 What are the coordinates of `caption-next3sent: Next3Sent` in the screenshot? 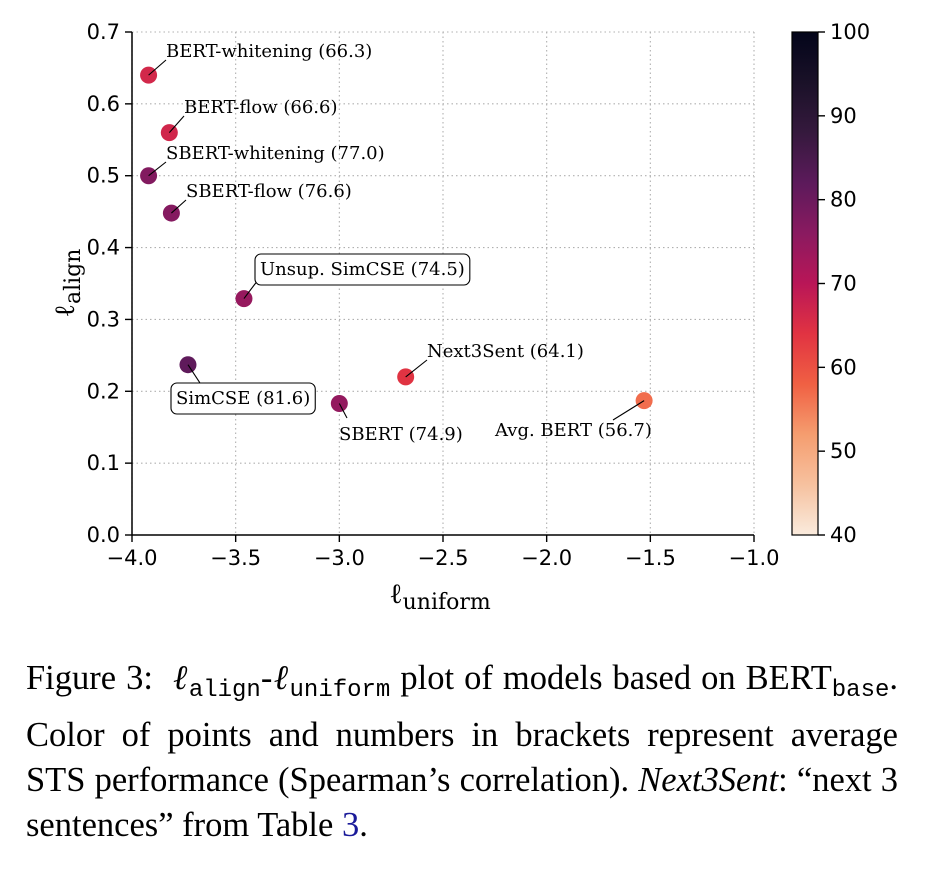 It's located at (708, 780).